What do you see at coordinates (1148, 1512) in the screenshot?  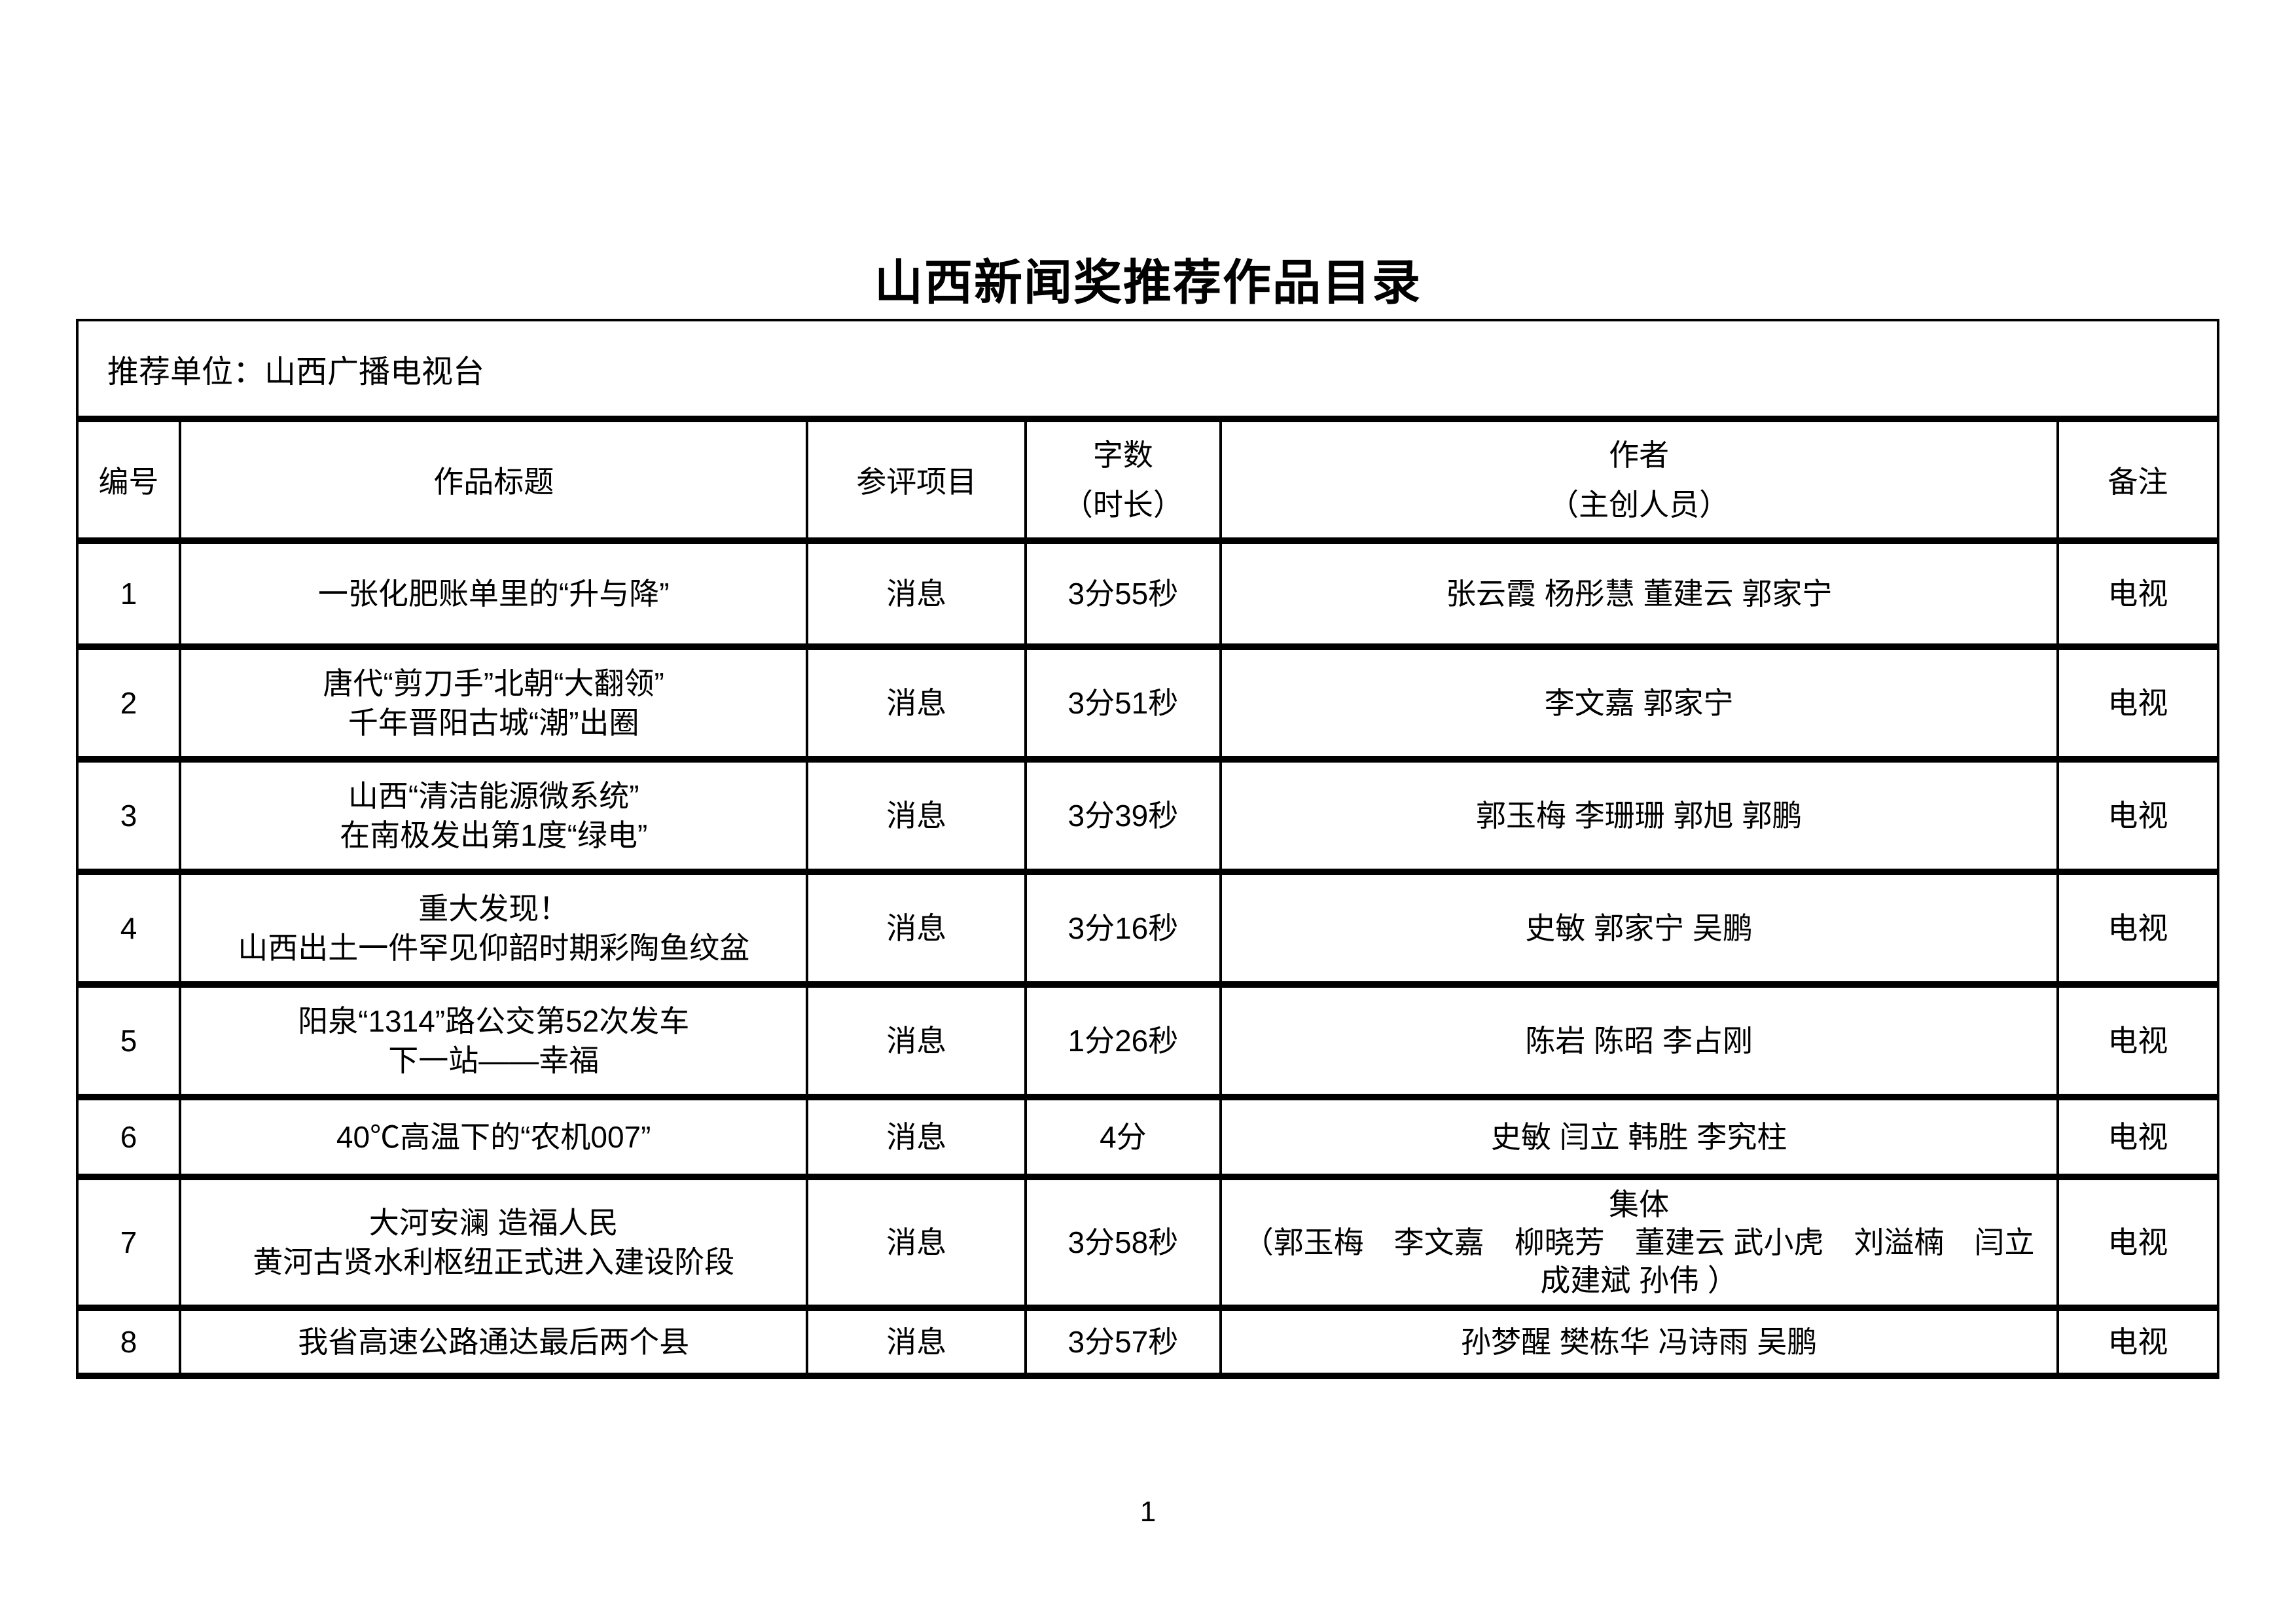 I see `page-number: 1` at bounding box center [1148, 1512].